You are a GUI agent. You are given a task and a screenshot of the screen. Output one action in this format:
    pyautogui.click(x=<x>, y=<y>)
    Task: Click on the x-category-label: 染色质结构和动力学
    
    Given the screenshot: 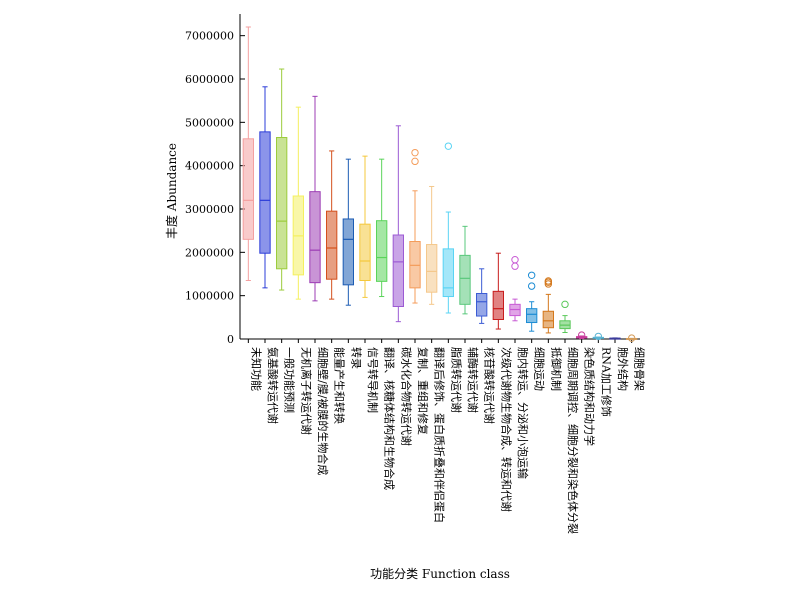 What is the action you would take?
    pyautogui.click(x=590, y=396)
    